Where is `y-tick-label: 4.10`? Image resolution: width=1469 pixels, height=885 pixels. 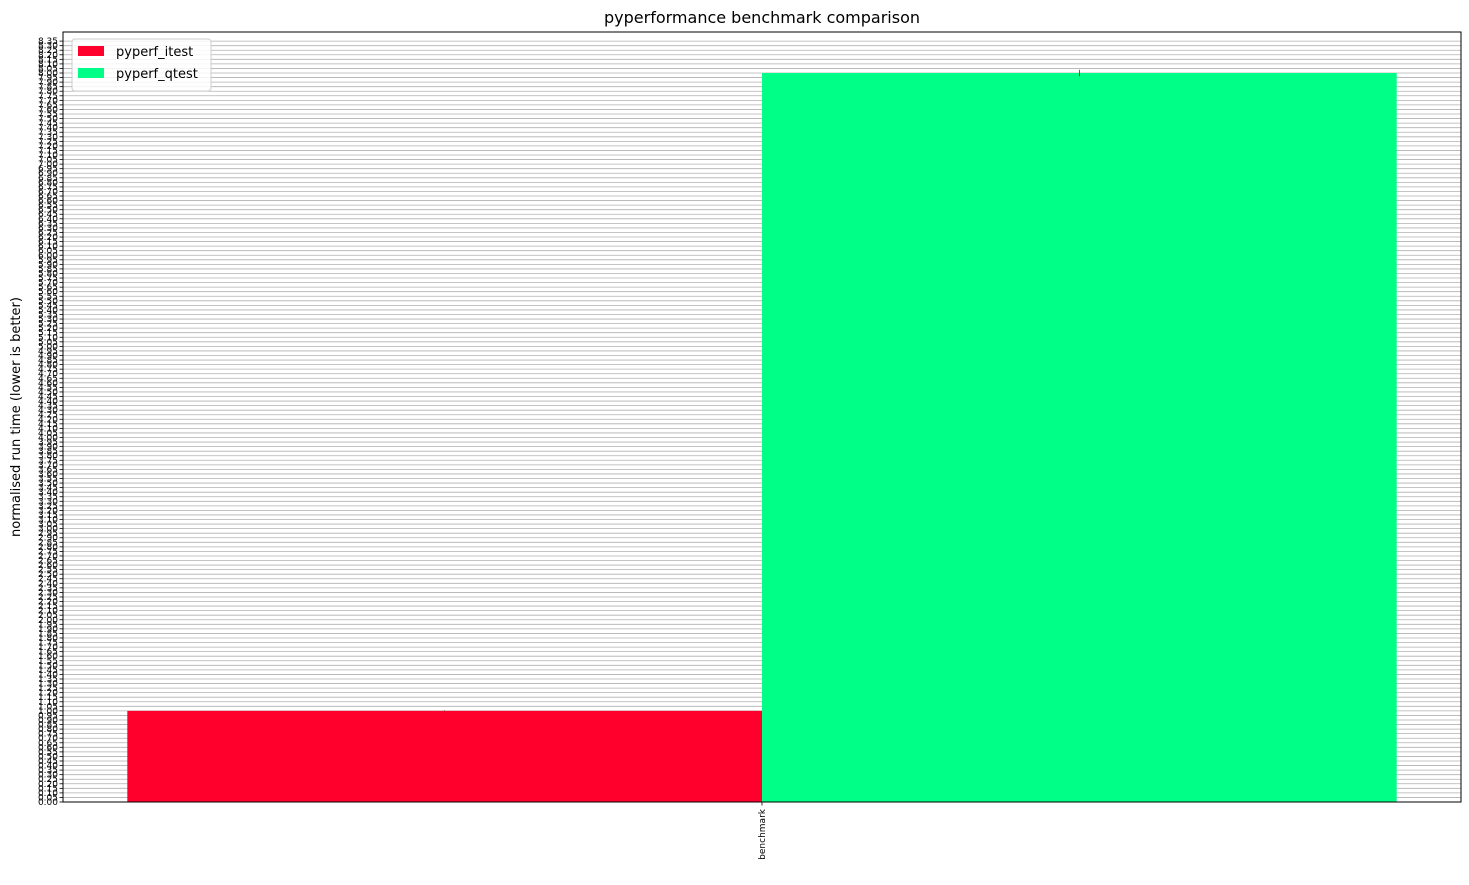
y-tick-label: 4.10 is located at coordinates (48, 429).